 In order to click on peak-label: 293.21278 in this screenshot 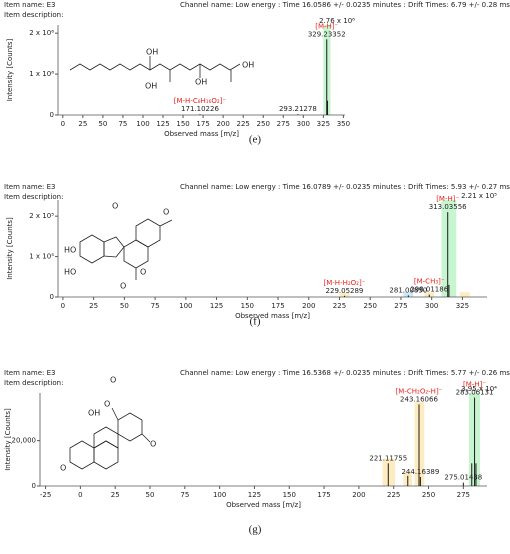, I will do `click(298, 109)`.